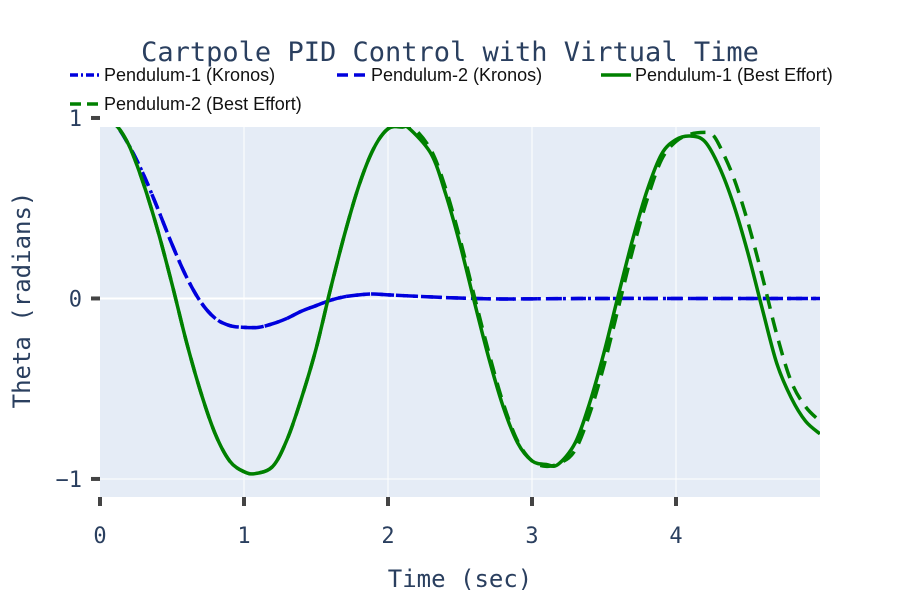 This screenshot has height=600, width=900. Describe the element at coordinates (387, 523) in the screenshot. I see `x-ticks: 0 1 2 3 4` at that location.